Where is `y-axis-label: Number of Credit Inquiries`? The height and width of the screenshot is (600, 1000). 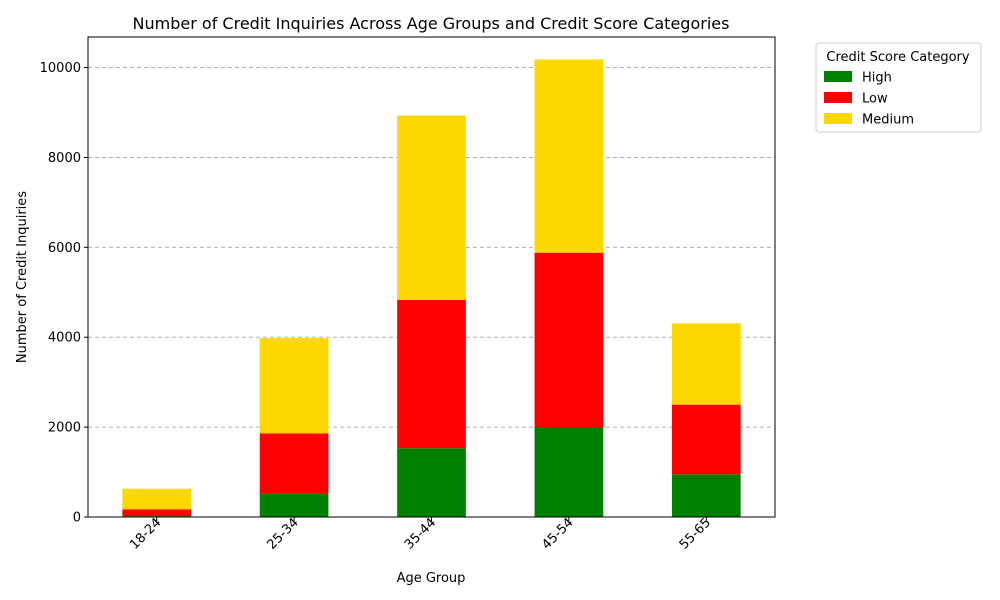 y-axis-label: Number of Credit Inquiries is located at coordinates (22, 277).